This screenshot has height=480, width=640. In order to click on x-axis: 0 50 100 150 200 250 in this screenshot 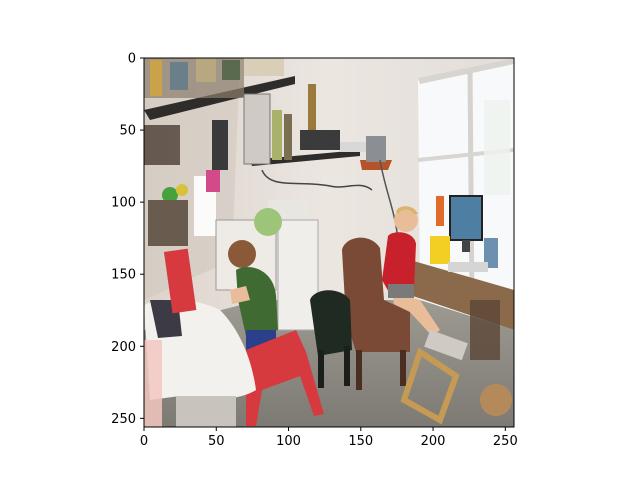, I will do `click(329, 438)`.